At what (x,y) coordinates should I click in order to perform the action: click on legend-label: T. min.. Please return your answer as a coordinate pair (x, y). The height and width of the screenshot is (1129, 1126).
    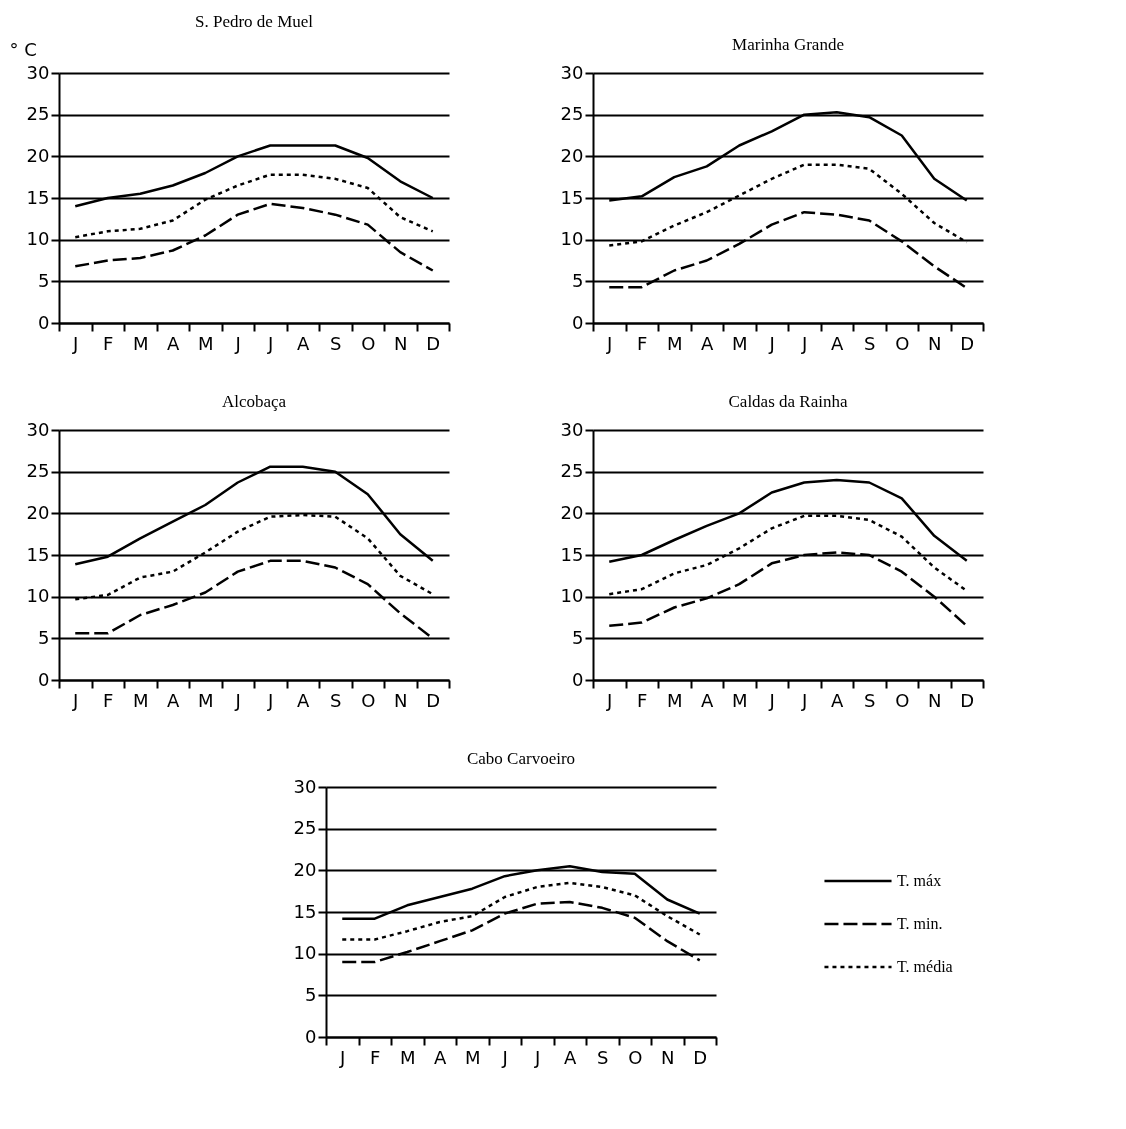
    Looking at the image, I should click on (920, 923).